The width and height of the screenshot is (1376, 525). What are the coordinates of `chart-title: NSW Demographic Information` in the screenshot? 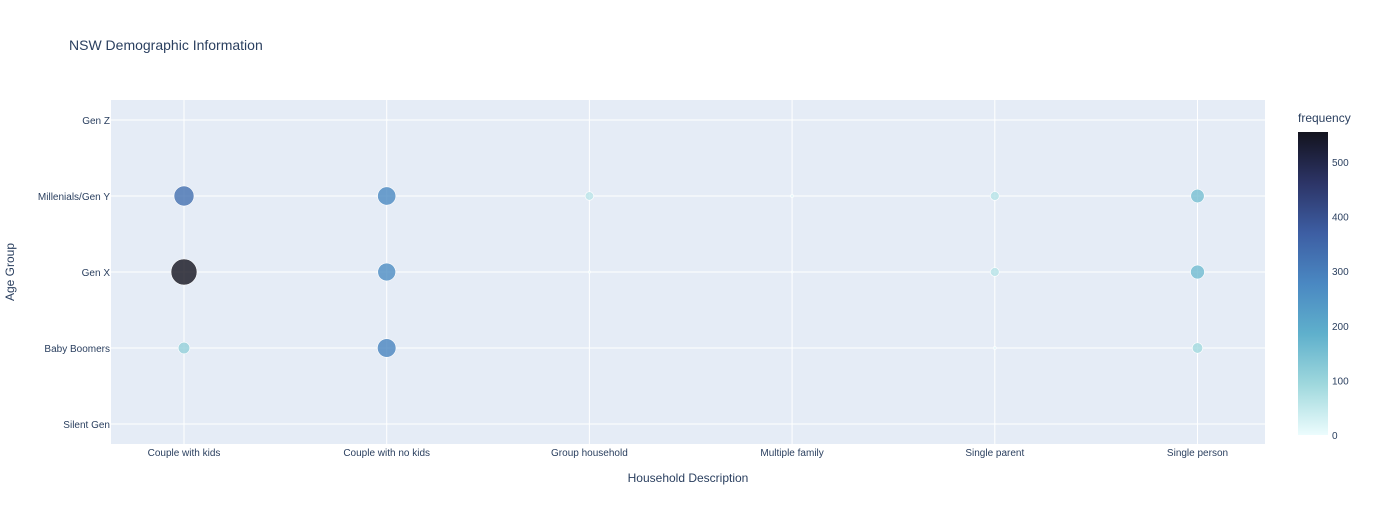 It's located at (166, 45).